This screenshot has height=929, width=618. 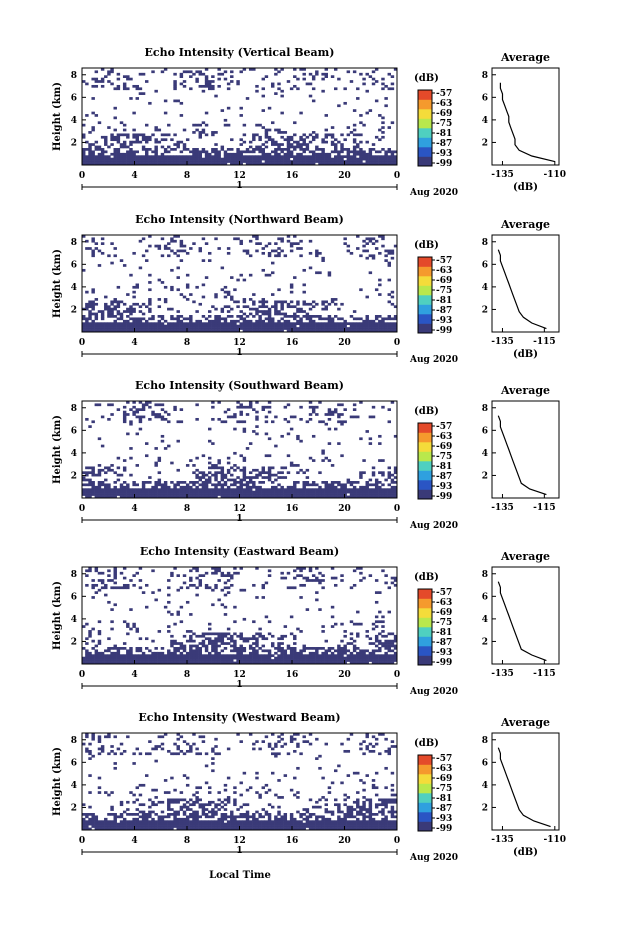 I want to click on x-tick-label: 4, so click(x=134, y=176).